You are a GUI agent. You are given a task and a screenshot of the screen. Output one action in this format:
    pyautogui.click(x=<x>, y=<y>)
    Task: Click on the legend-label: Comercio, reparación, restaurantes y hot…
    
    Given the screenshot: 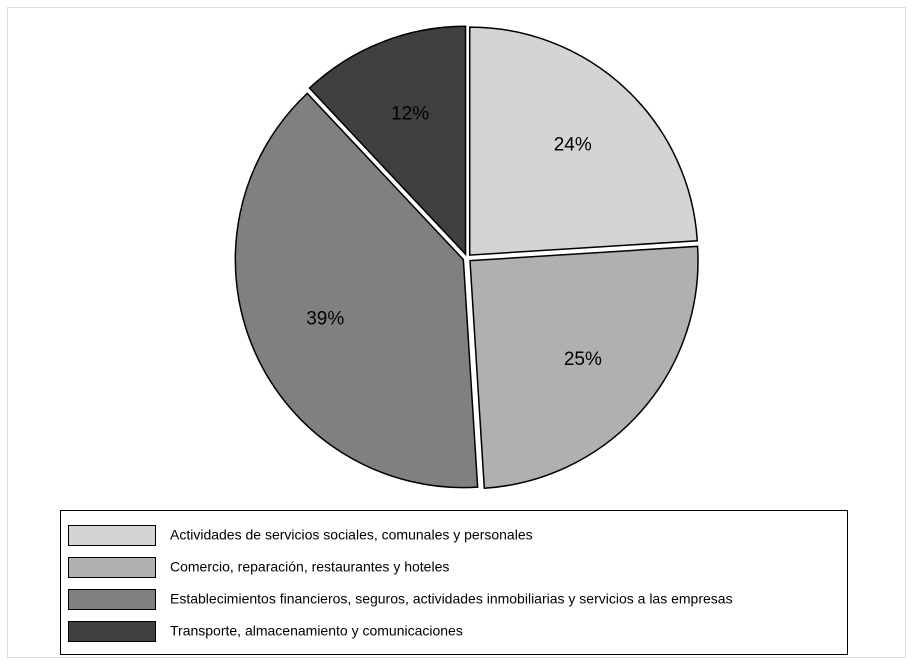 What is the action you would take?
    pyautogui.click(x=309, y=567)
    